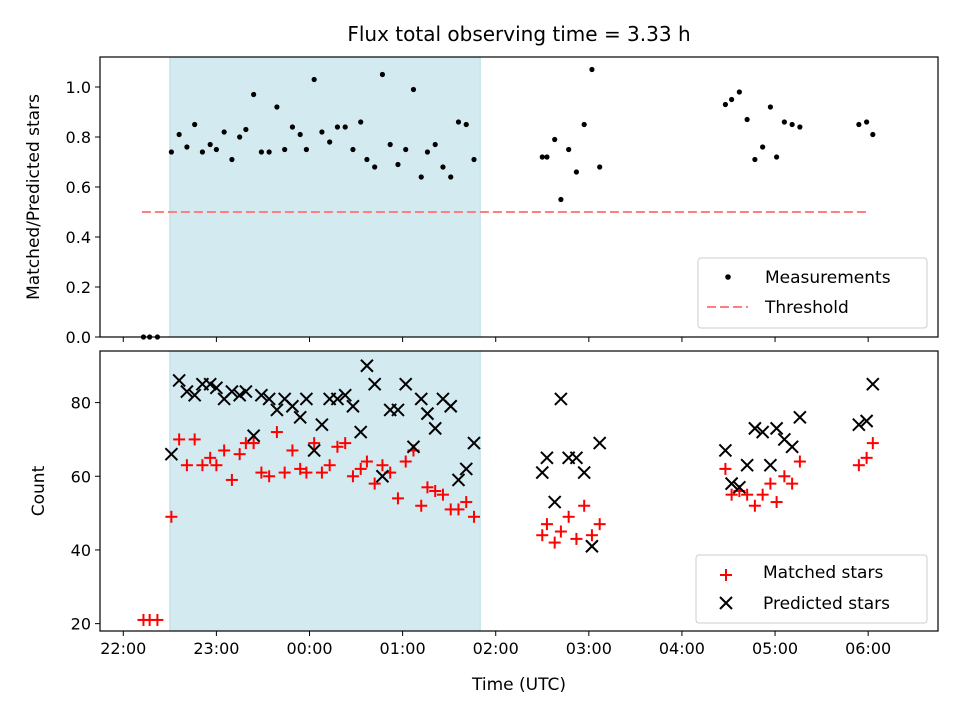 The height and width of the screenshot is (720, 960). What do you see at coordinates (78, 337) in the screenshot?
I see `top-y-tick-label: 0.0` at bounding box center [78, 337].